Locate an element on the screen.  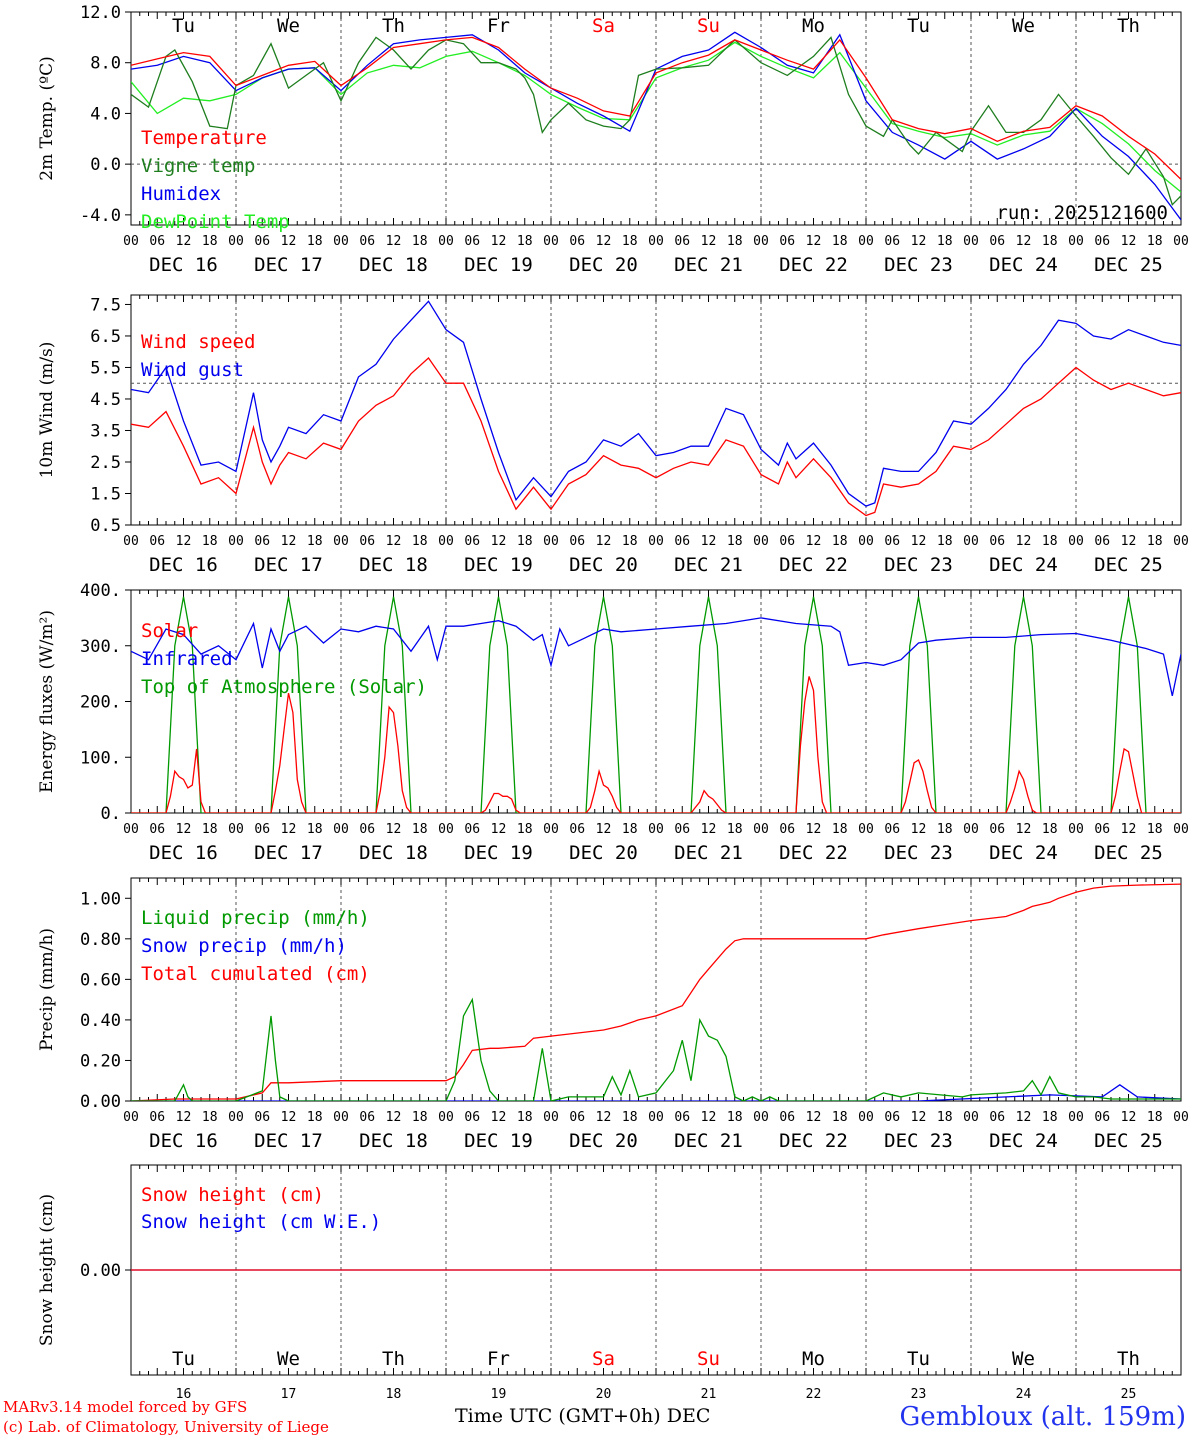
precip-date-label: DEC 19 is located at coordinates (498, 1141).